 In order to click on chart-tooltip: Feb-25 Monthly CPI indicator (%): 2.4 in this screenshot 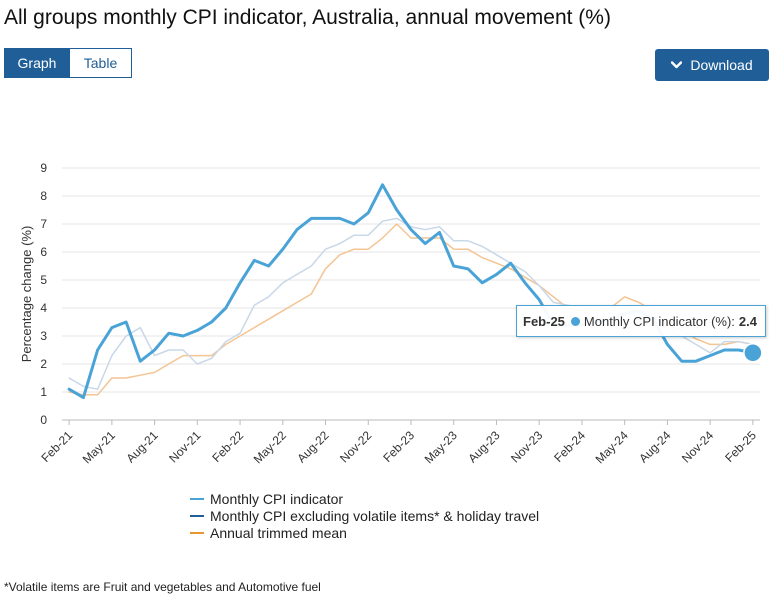, I will do `click(641, 321)`.